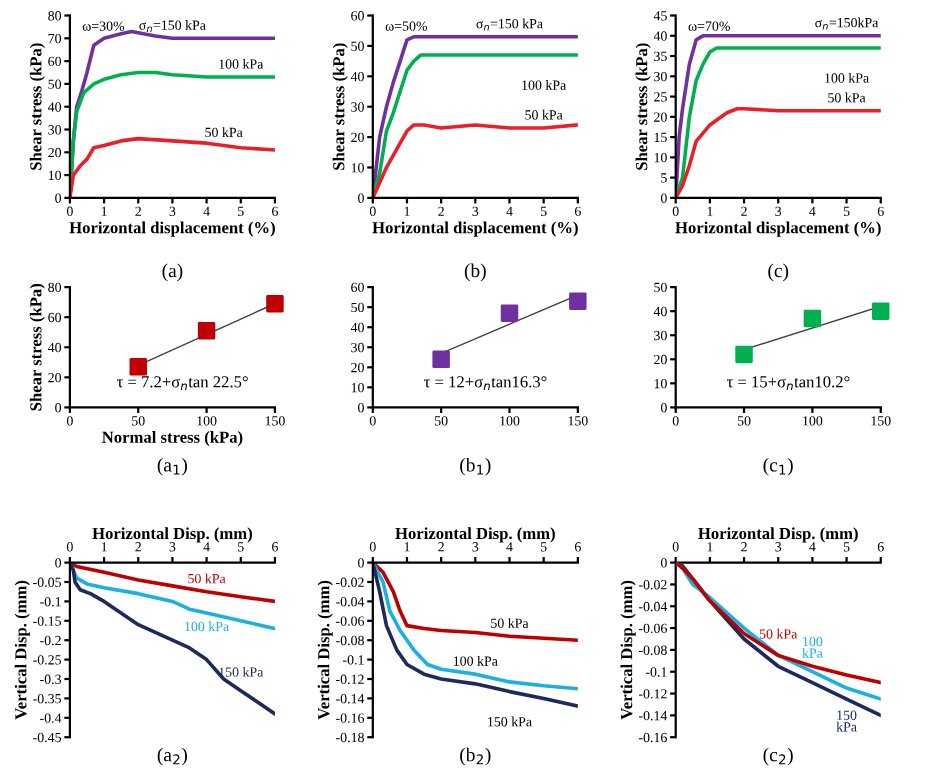 Image resolution: width=932 pixels, height=776 pixels. Describe the element at coordinates (182, 383) in the screenshot. I see `annotation: τ = 7.2+σ$_{n}$tan 22.5°` at that location.